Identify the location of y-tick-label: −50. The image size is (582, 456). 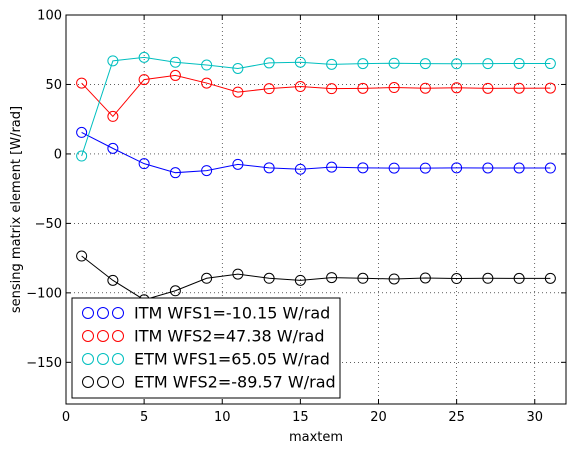
(48, 224).